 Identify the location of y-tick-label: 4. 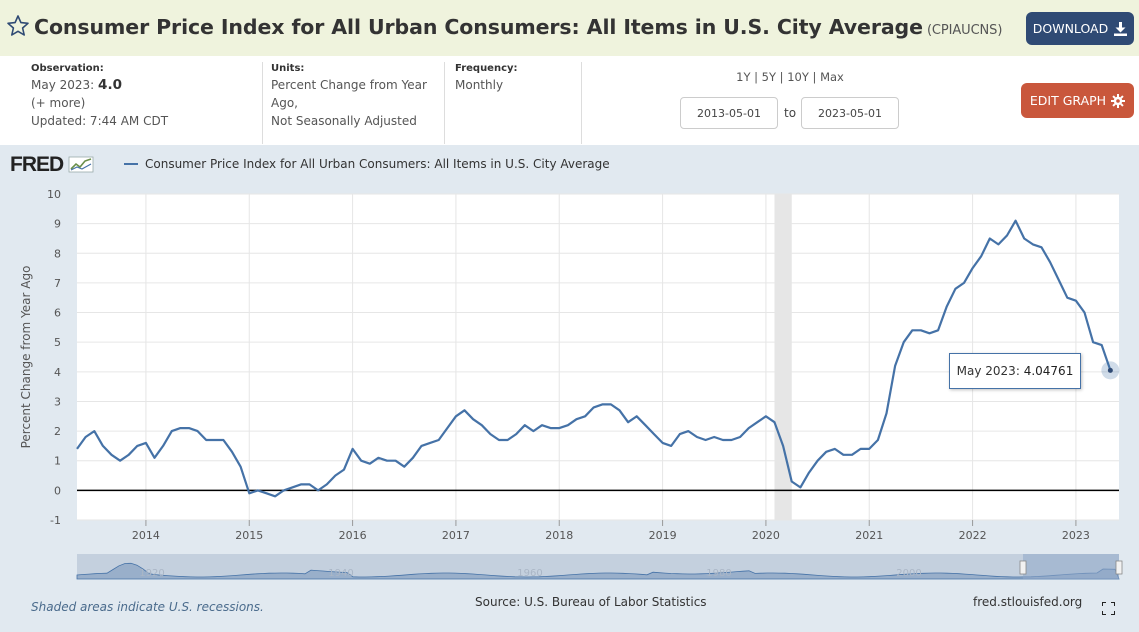
(57, 372).